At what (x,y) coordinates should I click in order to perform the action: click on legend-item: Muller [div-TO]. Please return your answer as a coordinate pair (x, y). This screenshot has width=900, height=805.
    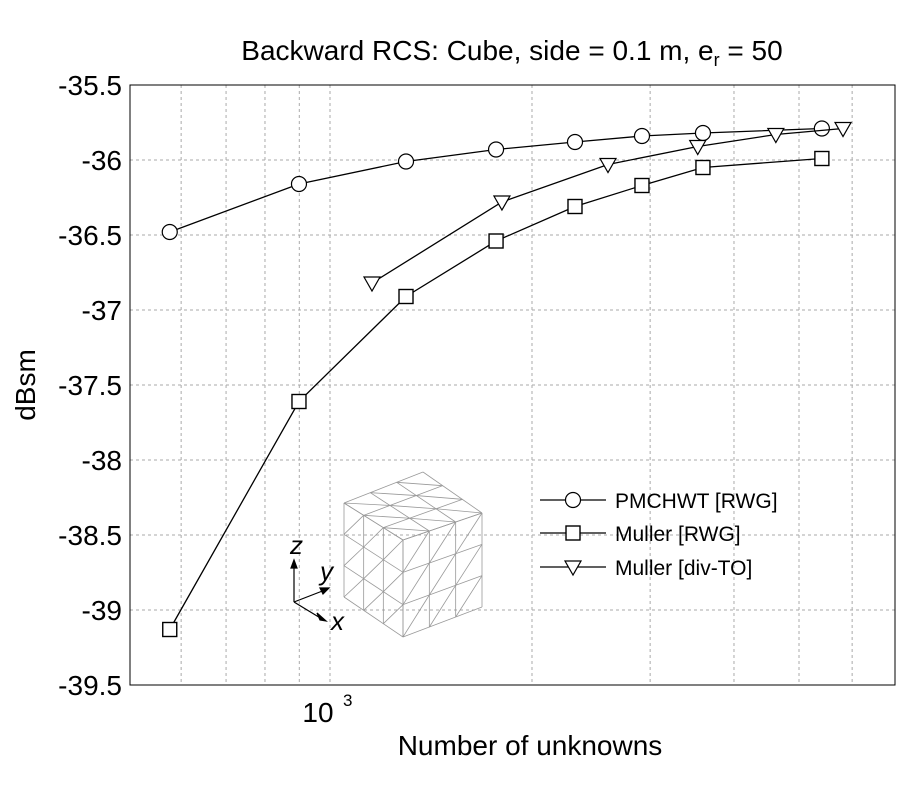
    Looking at the image, I should click on (646, 568).